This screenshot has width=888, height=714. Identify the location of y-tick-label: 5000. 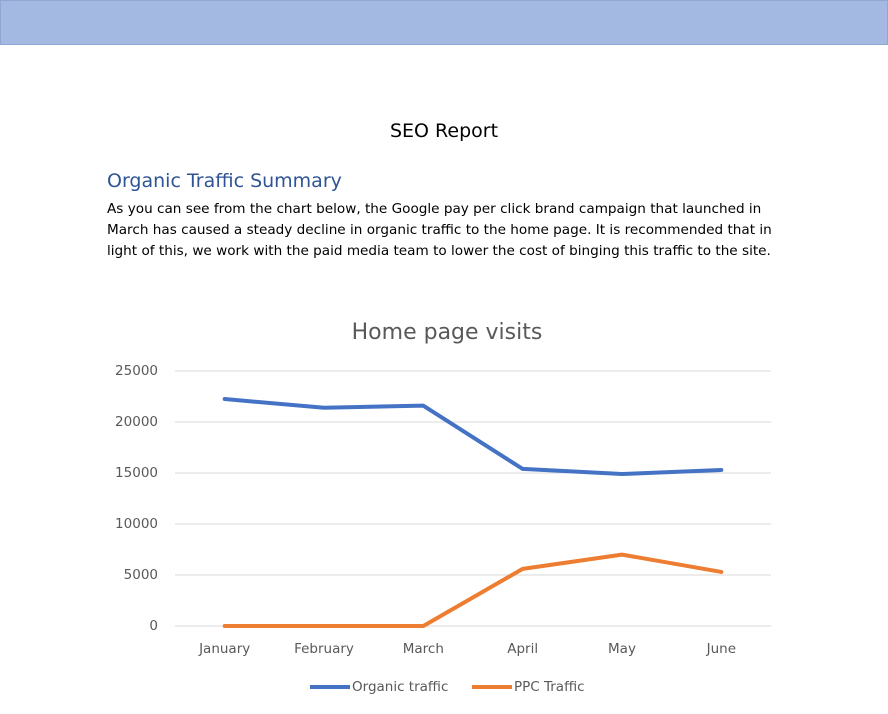
(141, 575).